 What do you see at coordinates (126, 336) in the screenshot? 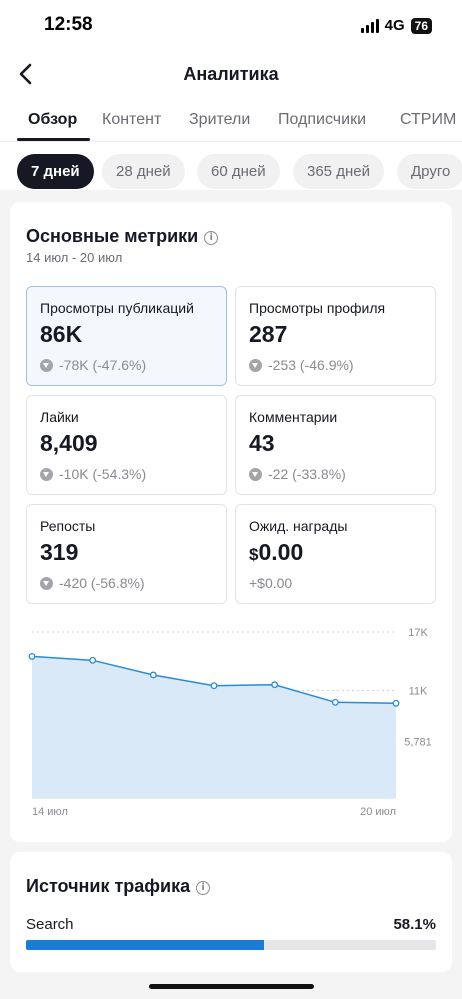
I see `metric-post-views: Просмотры публикаций 86K -78K (-47.6%)` at bounding box center [126, 336].